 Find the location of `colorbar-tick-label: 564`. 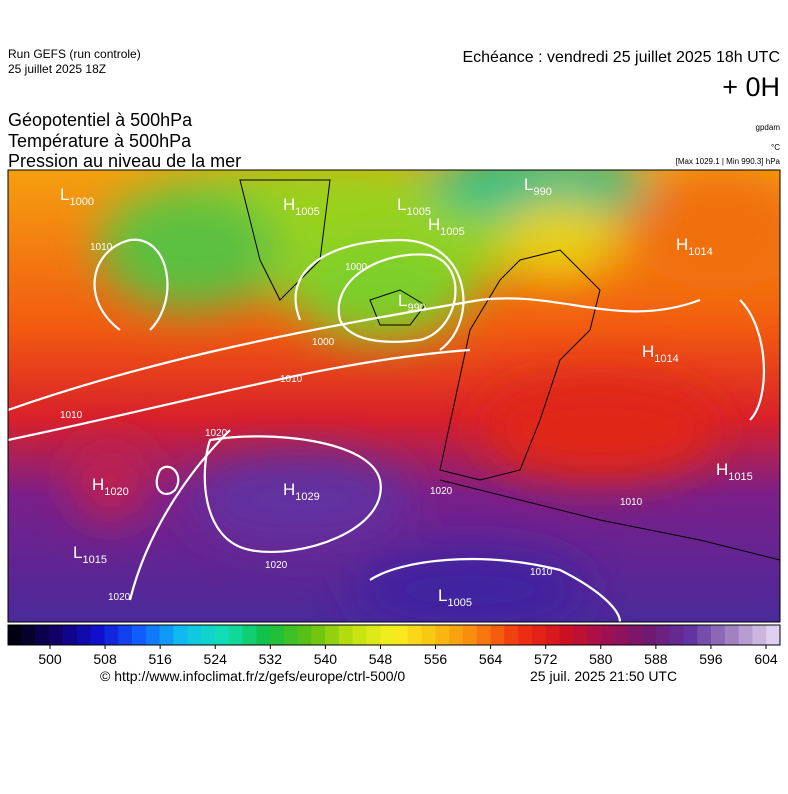

colorbar-tick-label: 564 is located at coordinates (491, 659).